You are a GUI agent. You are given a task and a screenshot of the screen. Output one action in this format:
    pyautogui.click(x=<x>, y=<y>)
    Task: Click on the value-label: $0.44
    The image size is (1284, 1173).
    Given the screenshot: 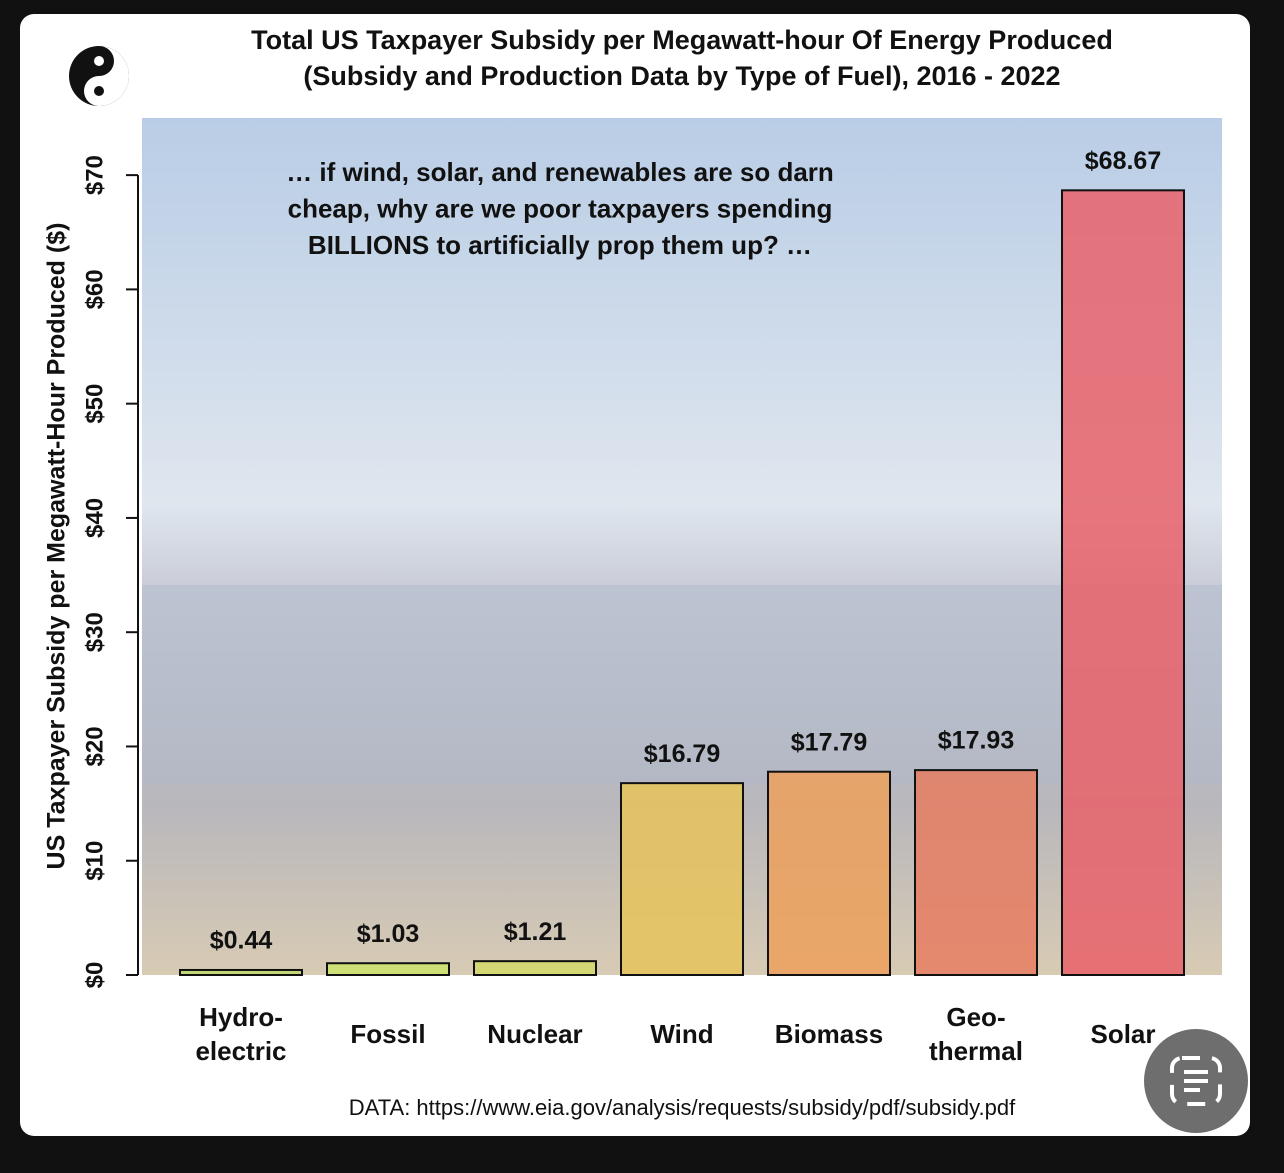 What is the action you would take?
    pyautogui.click(x=241, y=941)
    